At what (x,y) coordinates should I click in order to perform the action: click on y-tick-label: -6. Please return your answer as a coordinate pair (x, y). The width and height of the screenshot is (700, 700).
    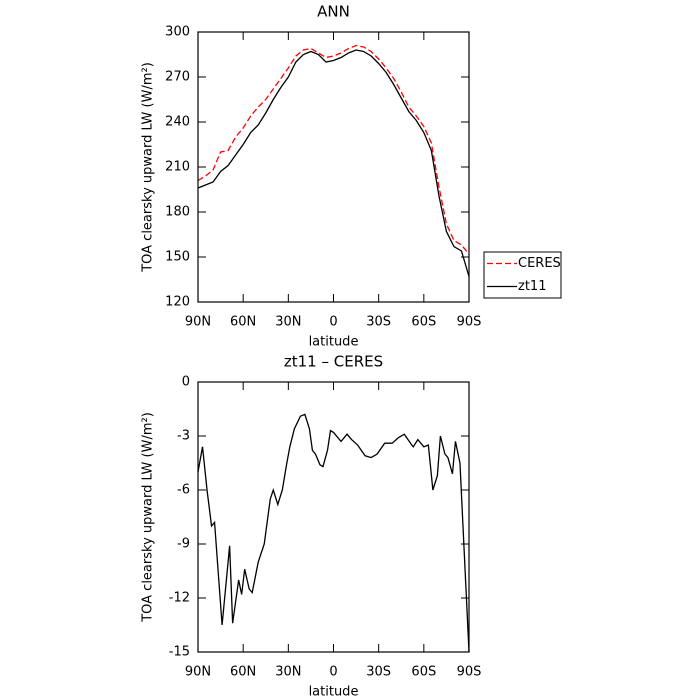
    Looking at the image, I should click on (183, 490).